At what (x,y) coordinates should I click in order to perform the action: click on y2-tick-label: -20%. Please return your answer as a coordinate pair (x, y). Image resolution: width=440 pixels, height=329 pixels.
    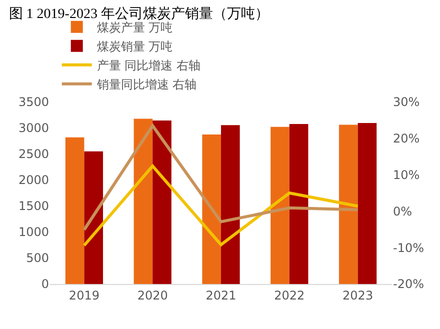
    Looking at the image, I should click on (408, 284).